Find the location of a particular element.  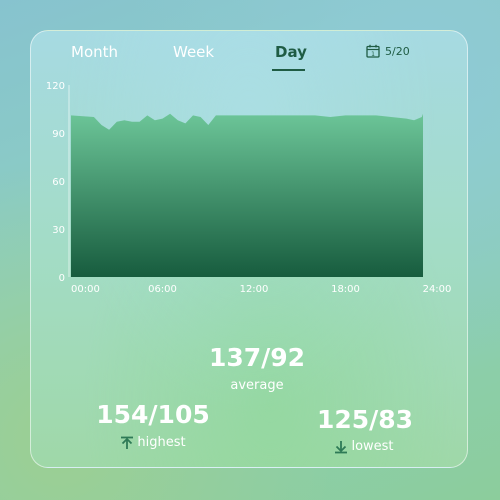

tab-week: Week is located at coordinates (194, 52).